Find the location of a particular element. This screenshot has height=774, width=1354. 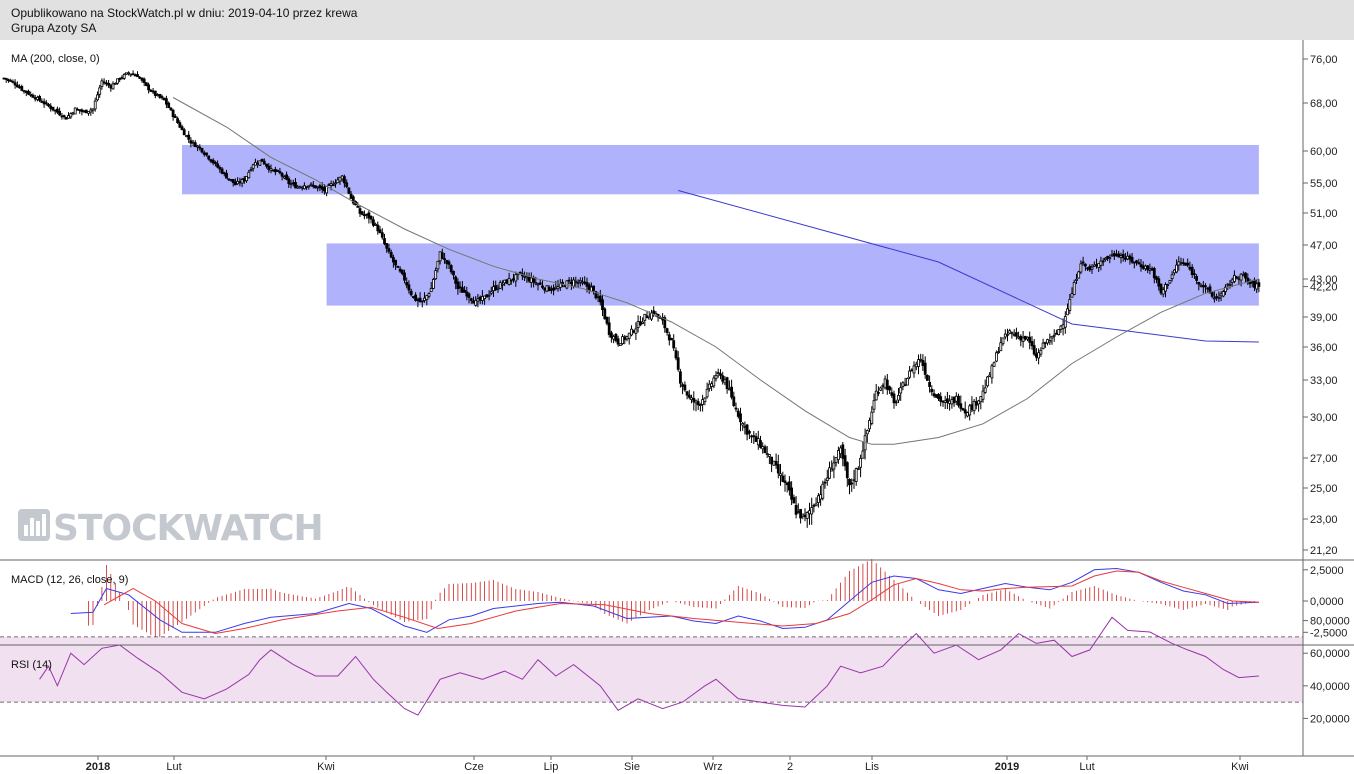

macd-tick-label: -2,5000 is located at coordinates (1328, 633).